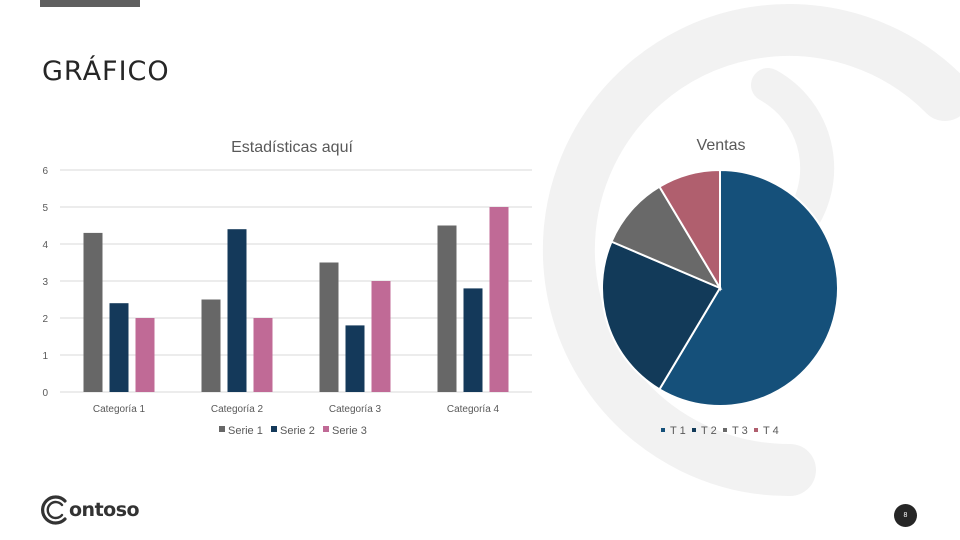 The height and width of the screenshot is (540, 960). What do you see at coordinates (106, 71) in the screenshot?
I see `slide-title: GRÁFICO` at bounding box center [106, 71].